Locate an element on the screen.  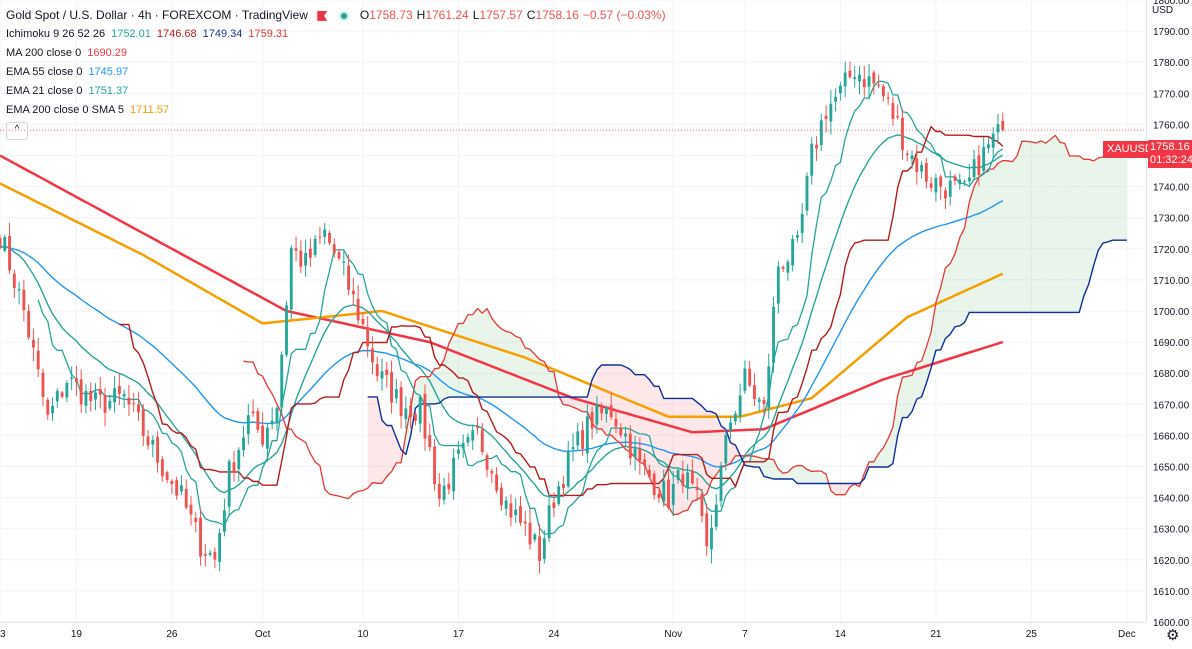
indicator-row: MA 200 close 0 1690.29 is located at coordinates (338, 53).